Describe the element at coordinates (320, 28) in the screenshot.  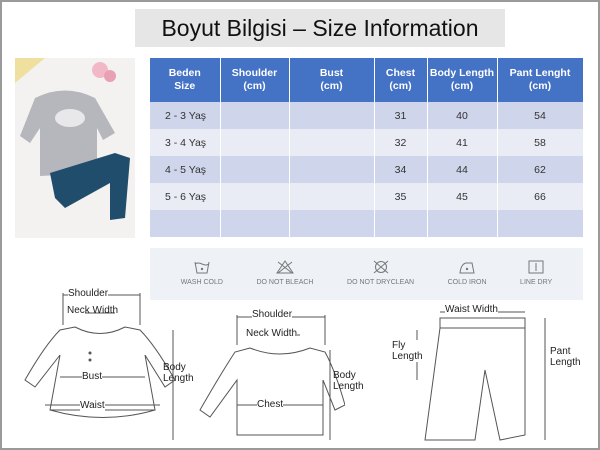
I see `page-title: Boyut Bilgisi – Size Information` at that location.